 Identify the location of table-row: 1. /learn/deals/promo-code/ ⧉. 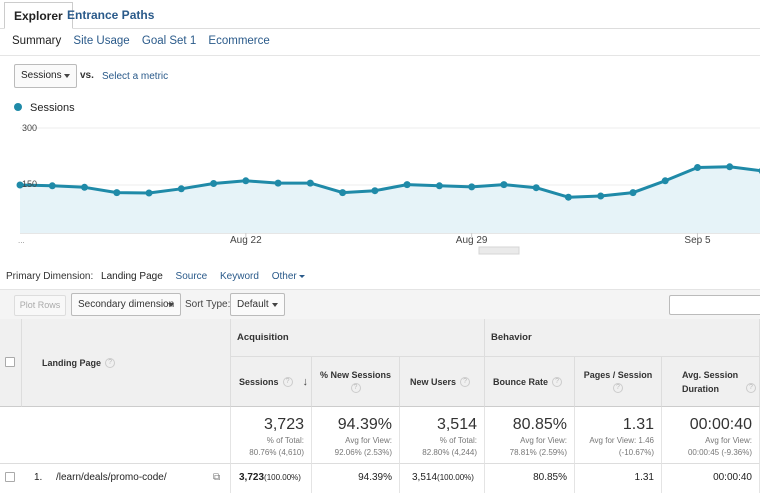
(115, 478).